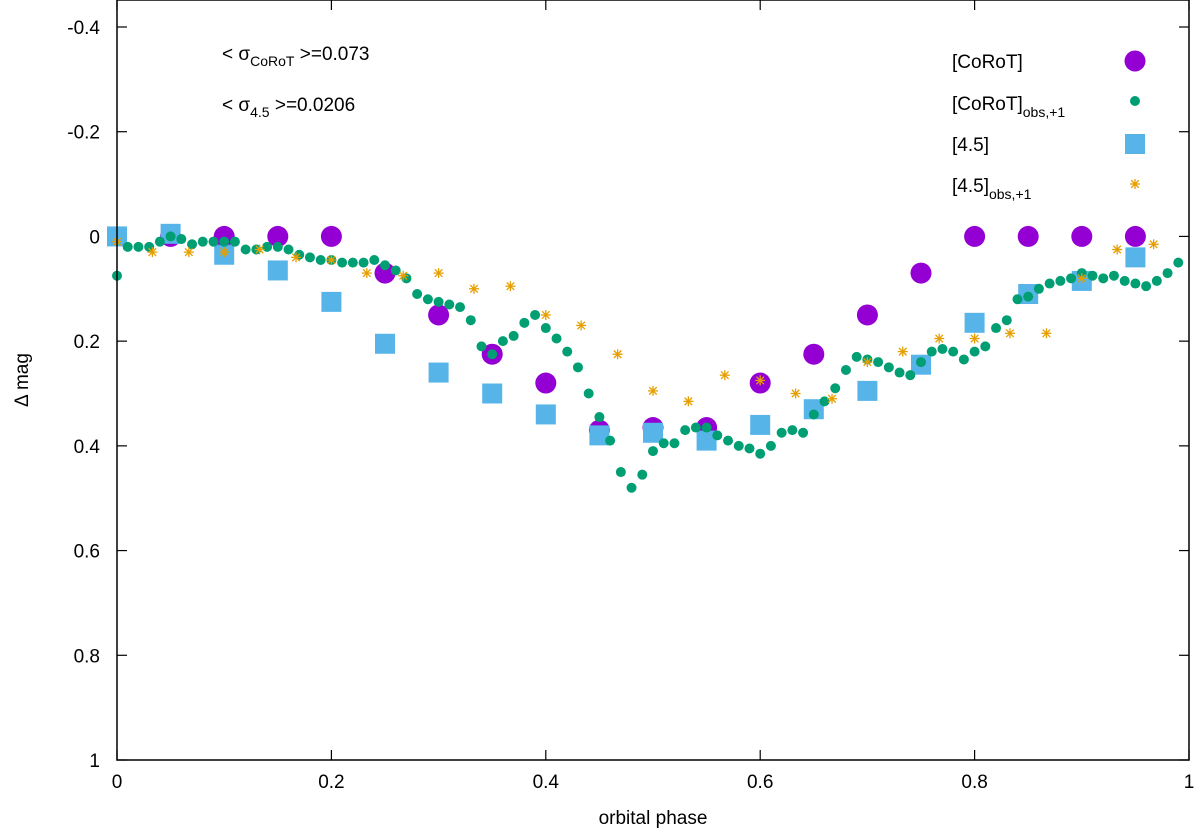 This screenshot has width=1200, height=838. What do you see at coordinates (546, 782) in the screenshot?
I see `x-tick-label: 0.4` at bounding box center [546, 782].